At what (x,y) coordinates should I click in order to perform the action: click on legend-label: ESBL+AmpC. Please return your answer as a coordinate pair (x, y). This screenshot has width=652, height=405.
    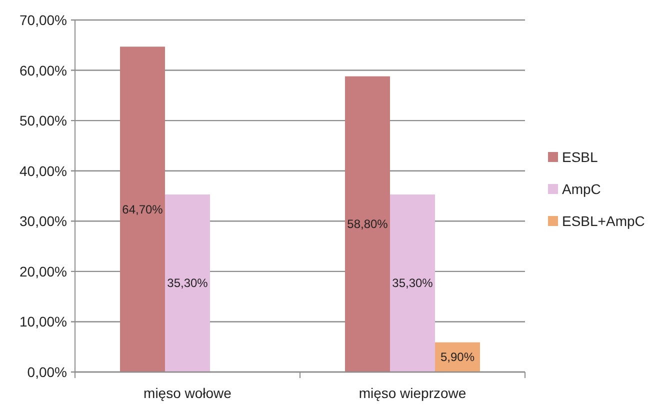
    Looking at the image, I should click on (603, 221).